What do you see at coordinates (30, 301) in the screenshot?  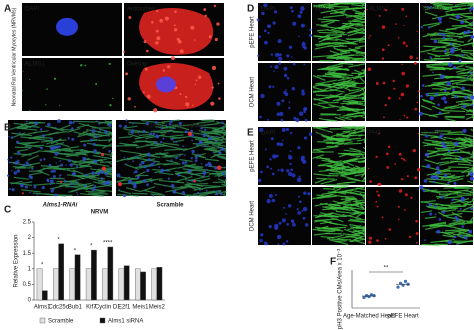 I see `y-tick-label: 0` at bounding box center [30, 301].